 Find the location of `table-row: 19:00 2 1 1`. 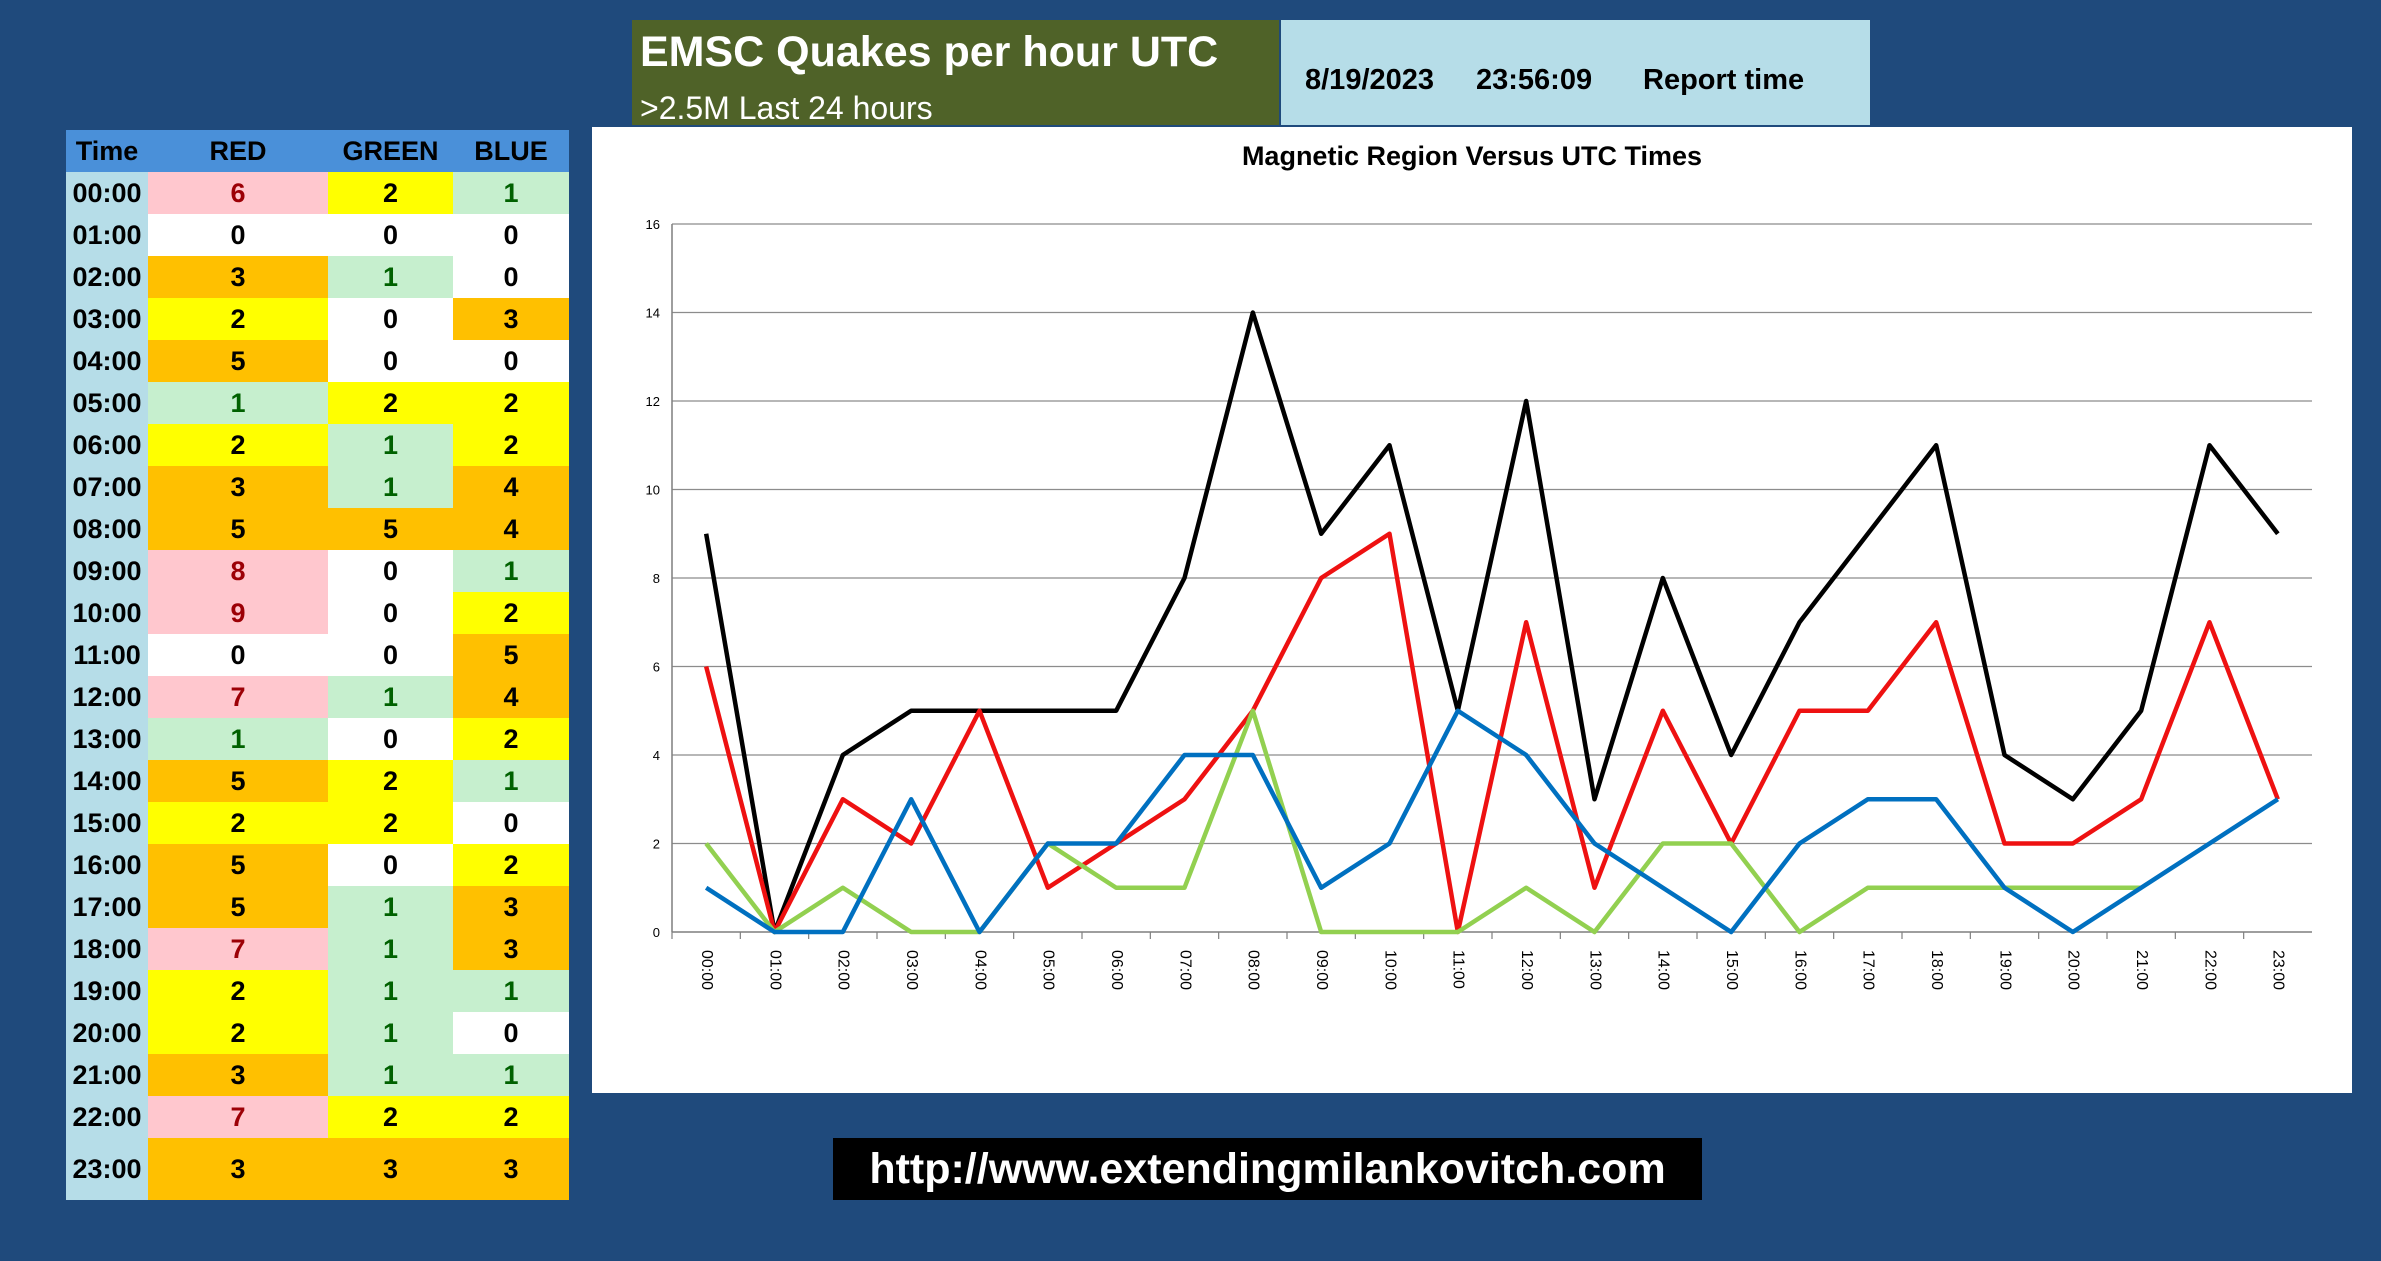

table-row: 19:00 2 1 1 is located at coordinates (317, 991).